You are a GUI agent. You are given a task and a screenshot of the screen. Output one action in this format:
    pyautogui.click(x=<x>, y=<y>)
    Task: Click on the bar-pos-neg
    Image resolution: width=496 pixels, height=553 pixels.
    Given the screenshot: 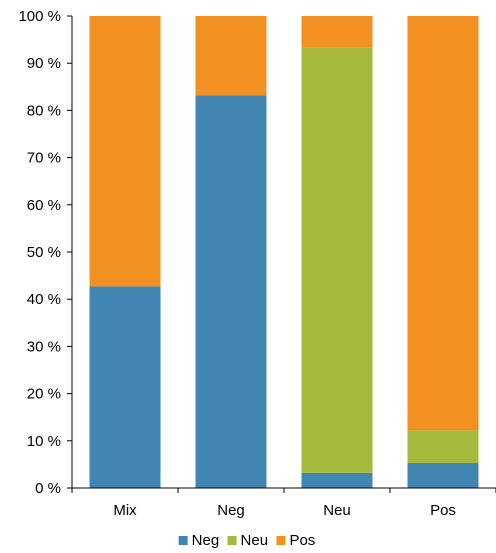 What is the action you would take?
    pyautogui.click(x=443, y=475)
    